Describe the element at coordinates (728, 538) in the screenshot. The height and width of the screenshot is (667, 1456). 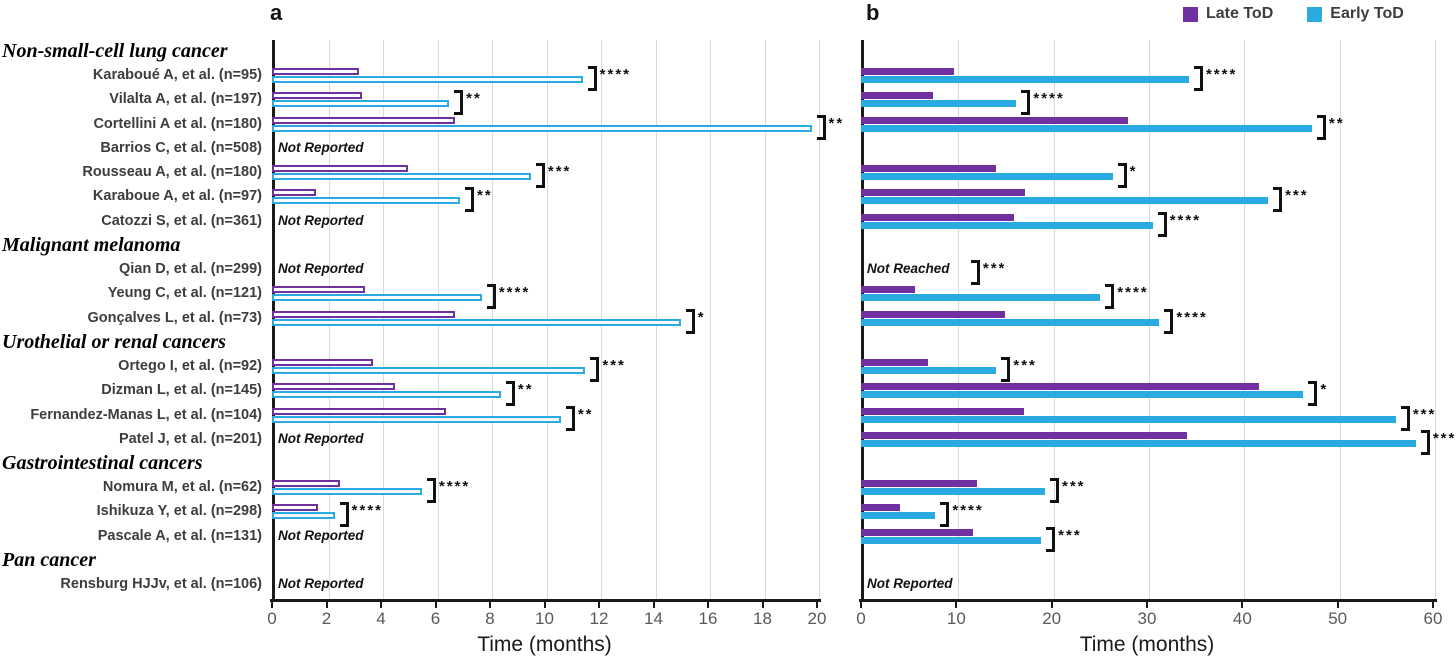
I see `study-row: Pascale A, et al. (n=131) Not Reported ***` at that location.